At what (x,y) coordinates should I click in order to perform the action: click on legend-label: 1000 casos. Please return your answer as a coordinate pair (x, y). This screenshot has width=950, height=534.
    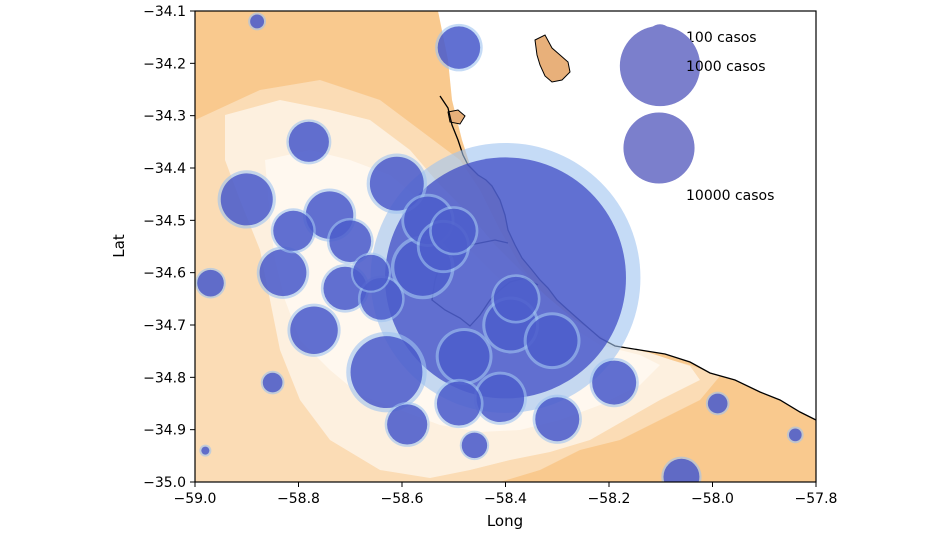
    Looking at the image, I should click on (726, 67).